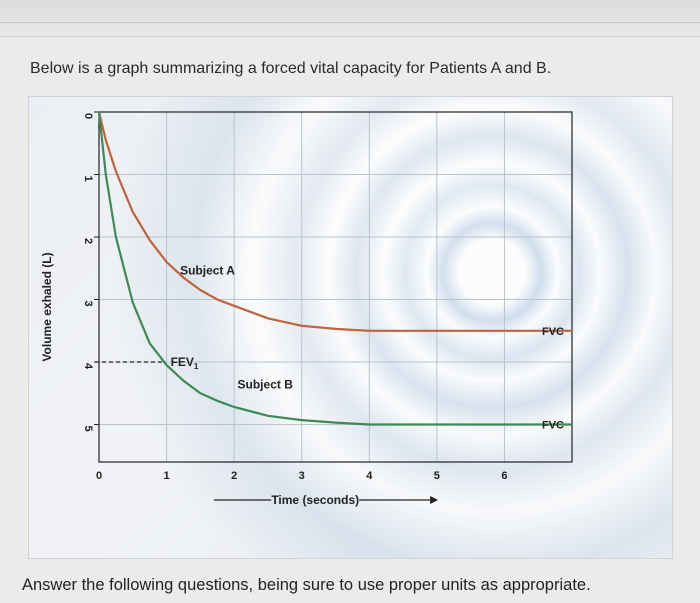 This screenshot has width=700, height=603. I want to click on series-name-label: Subject A, so click(207, 271).